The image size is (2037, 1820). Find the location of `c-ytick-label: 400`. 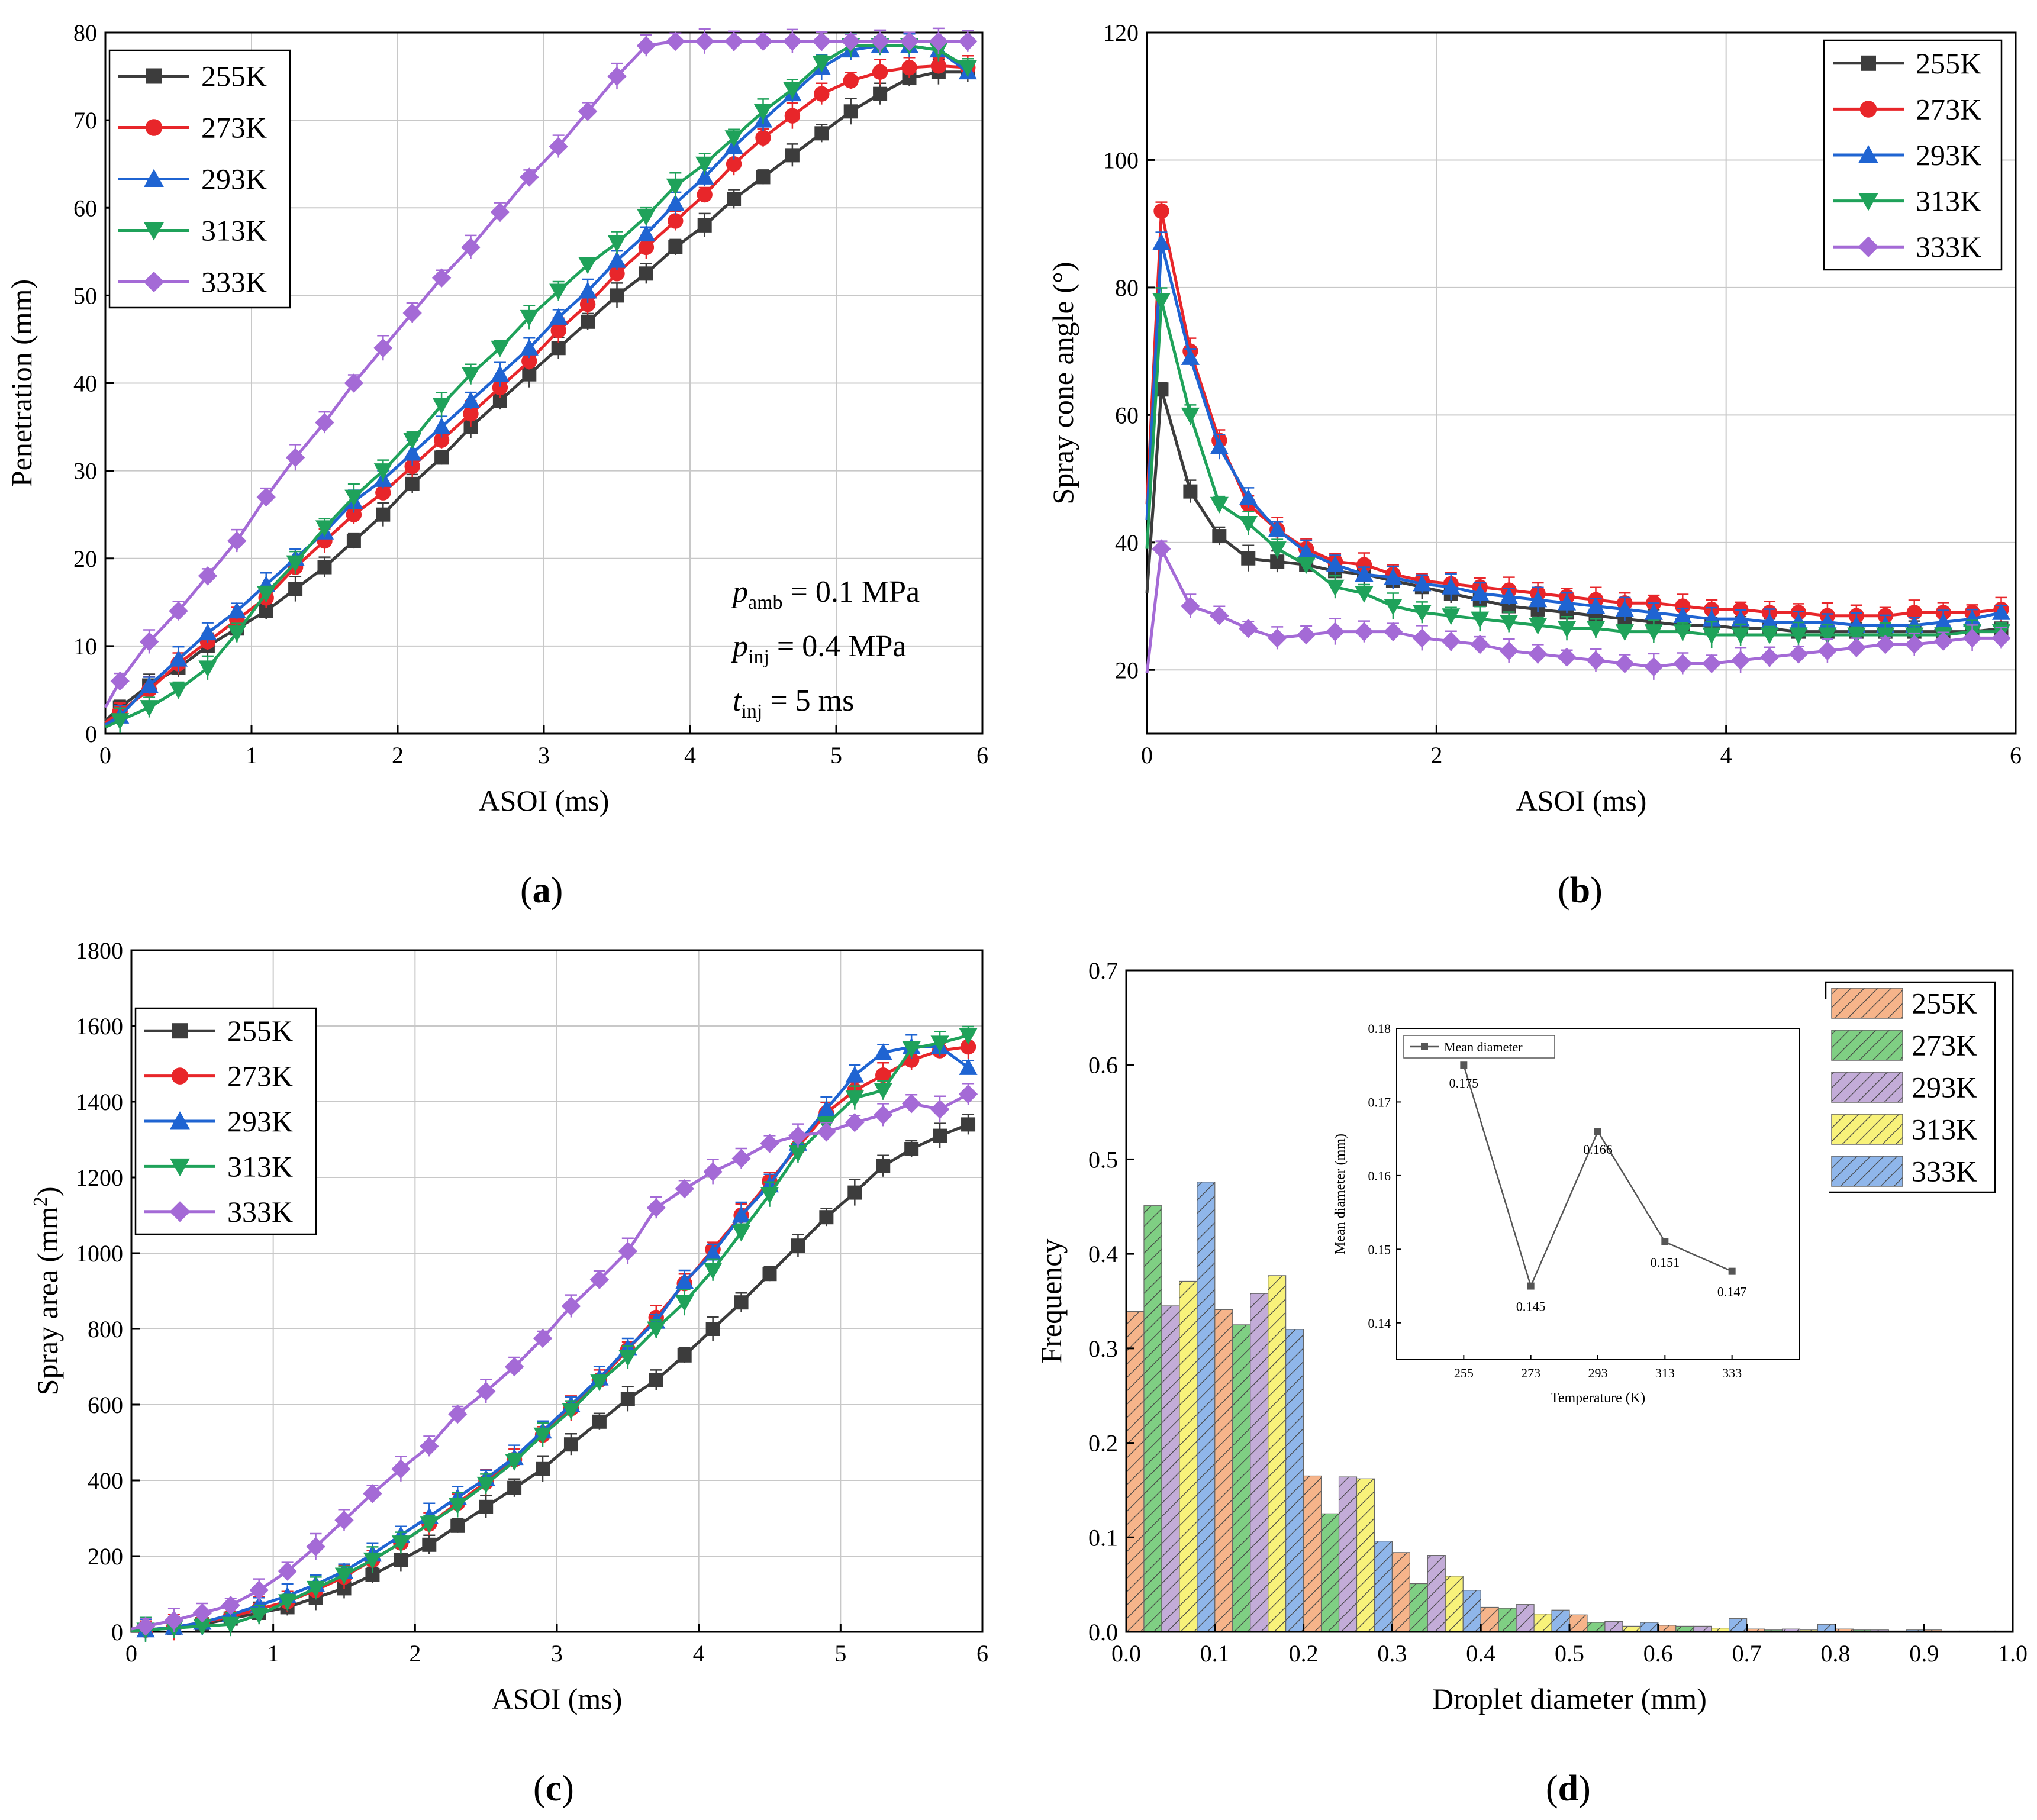

c-ytick-label: 400 is located at coordinates (105, 1481).